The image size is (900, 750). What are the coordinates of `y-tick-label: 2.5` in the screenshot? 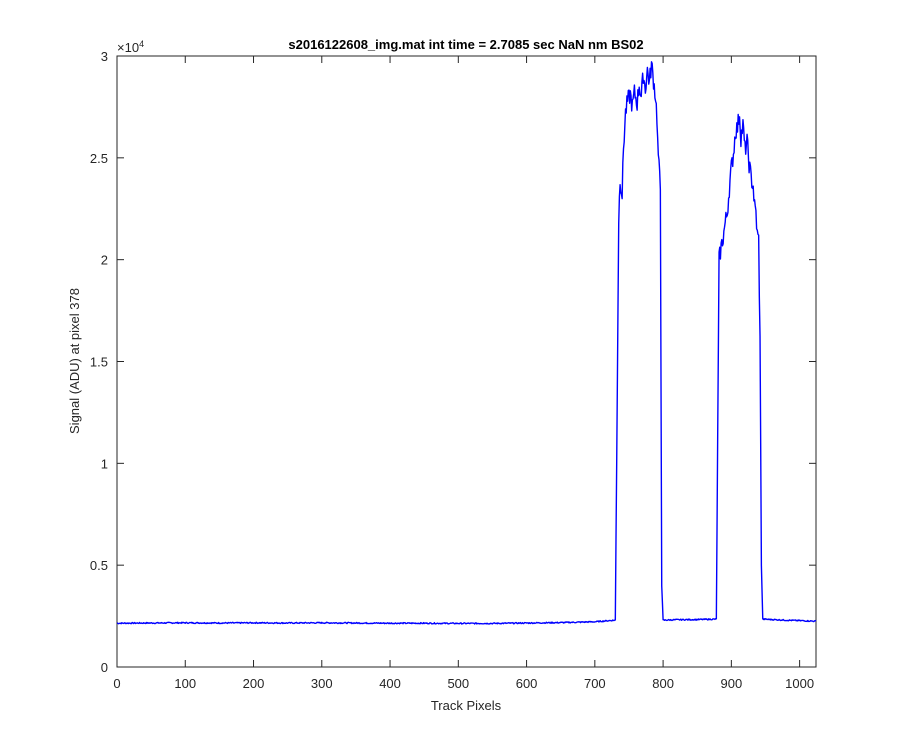 It's located at (99, 158).